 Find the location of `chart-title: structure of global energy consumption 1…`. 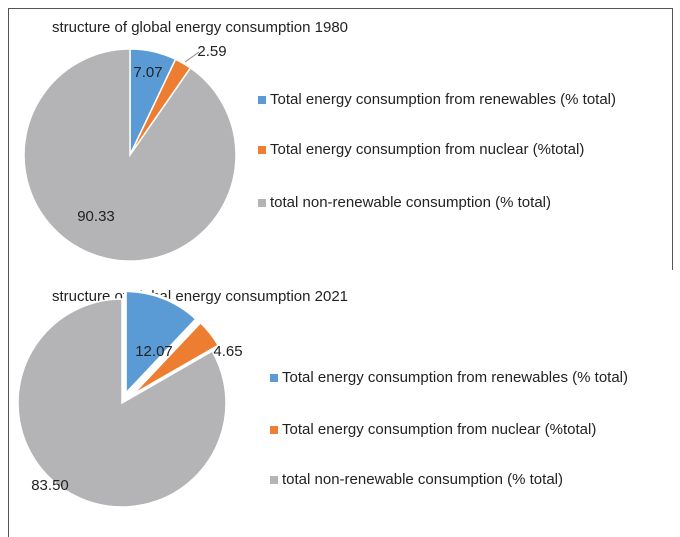

chart-title: structure of global energy consumption 1… is located at coordinates (200, 27).